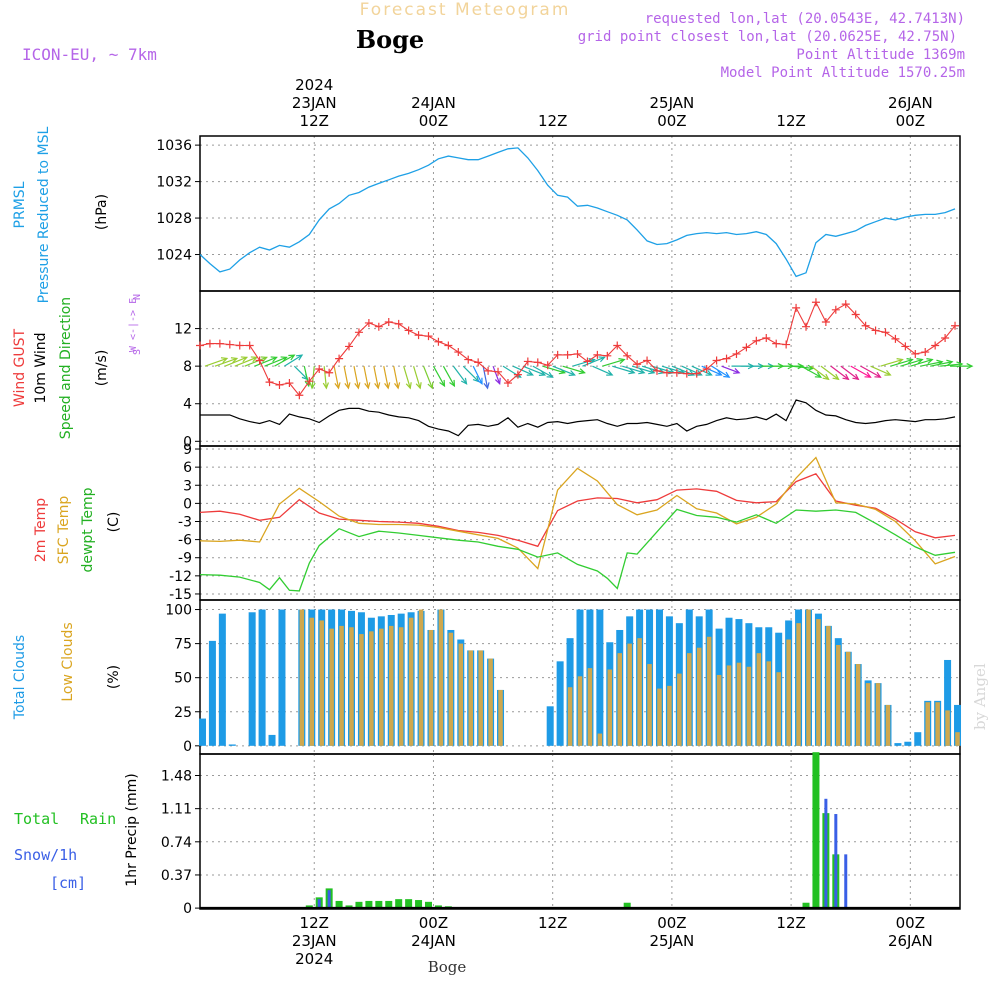  What do you see at coordinates (178, 611) in the screenshot?
I see `clouds-ytick-label: 100` at bounding box center [178, 611].